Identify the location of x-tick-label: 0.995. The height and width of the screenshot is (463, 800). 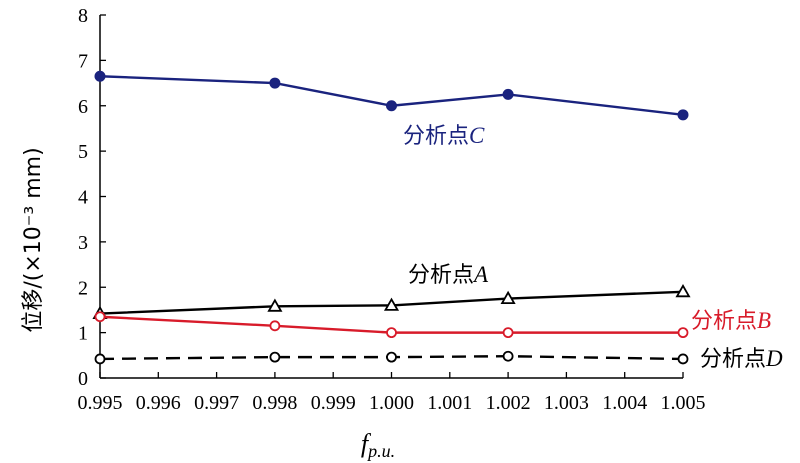
(100, 403).